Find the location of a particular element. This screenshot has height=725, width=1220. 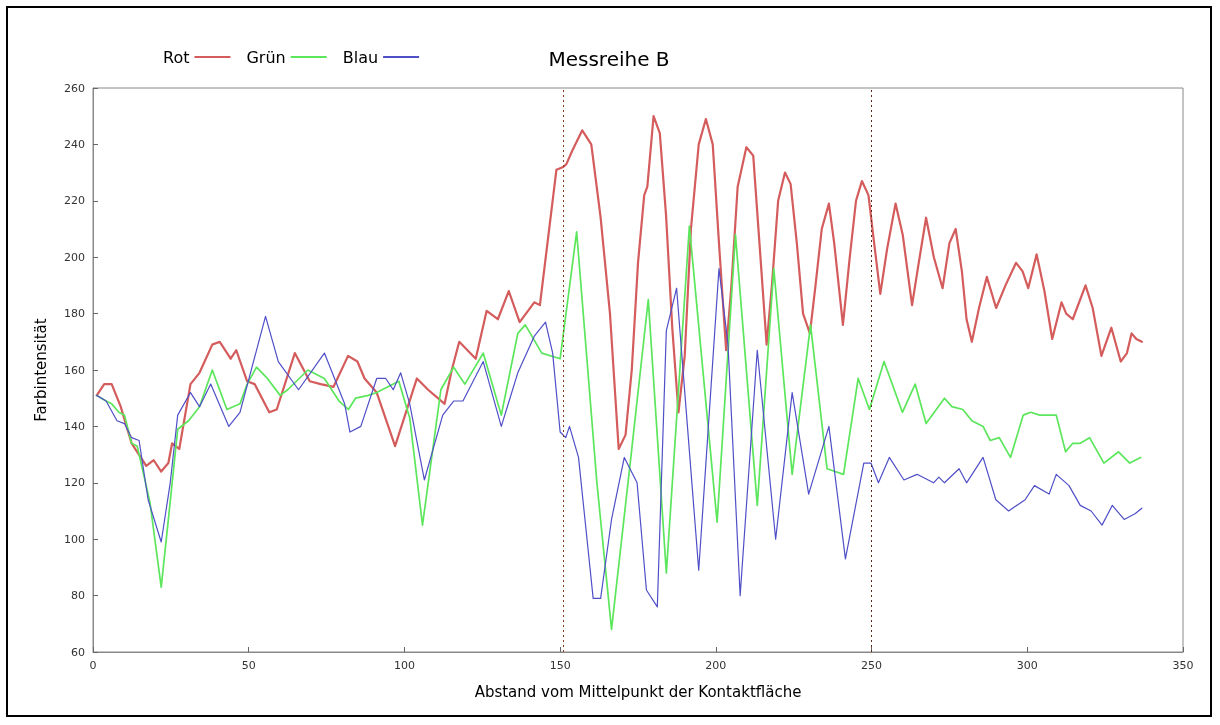

y-tick-label: 160 is located at coordinates (74, 370).